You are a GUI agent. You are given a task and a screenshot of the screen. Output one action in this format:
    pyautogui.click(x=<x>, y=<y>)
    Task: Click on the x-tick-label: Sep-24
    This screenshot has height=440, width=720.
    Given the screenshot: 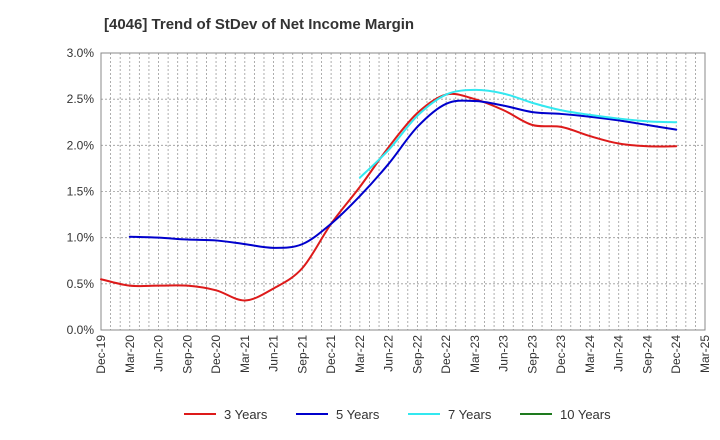 What is the action you would take?
    pyautogui.click(x=647, y=354)
    